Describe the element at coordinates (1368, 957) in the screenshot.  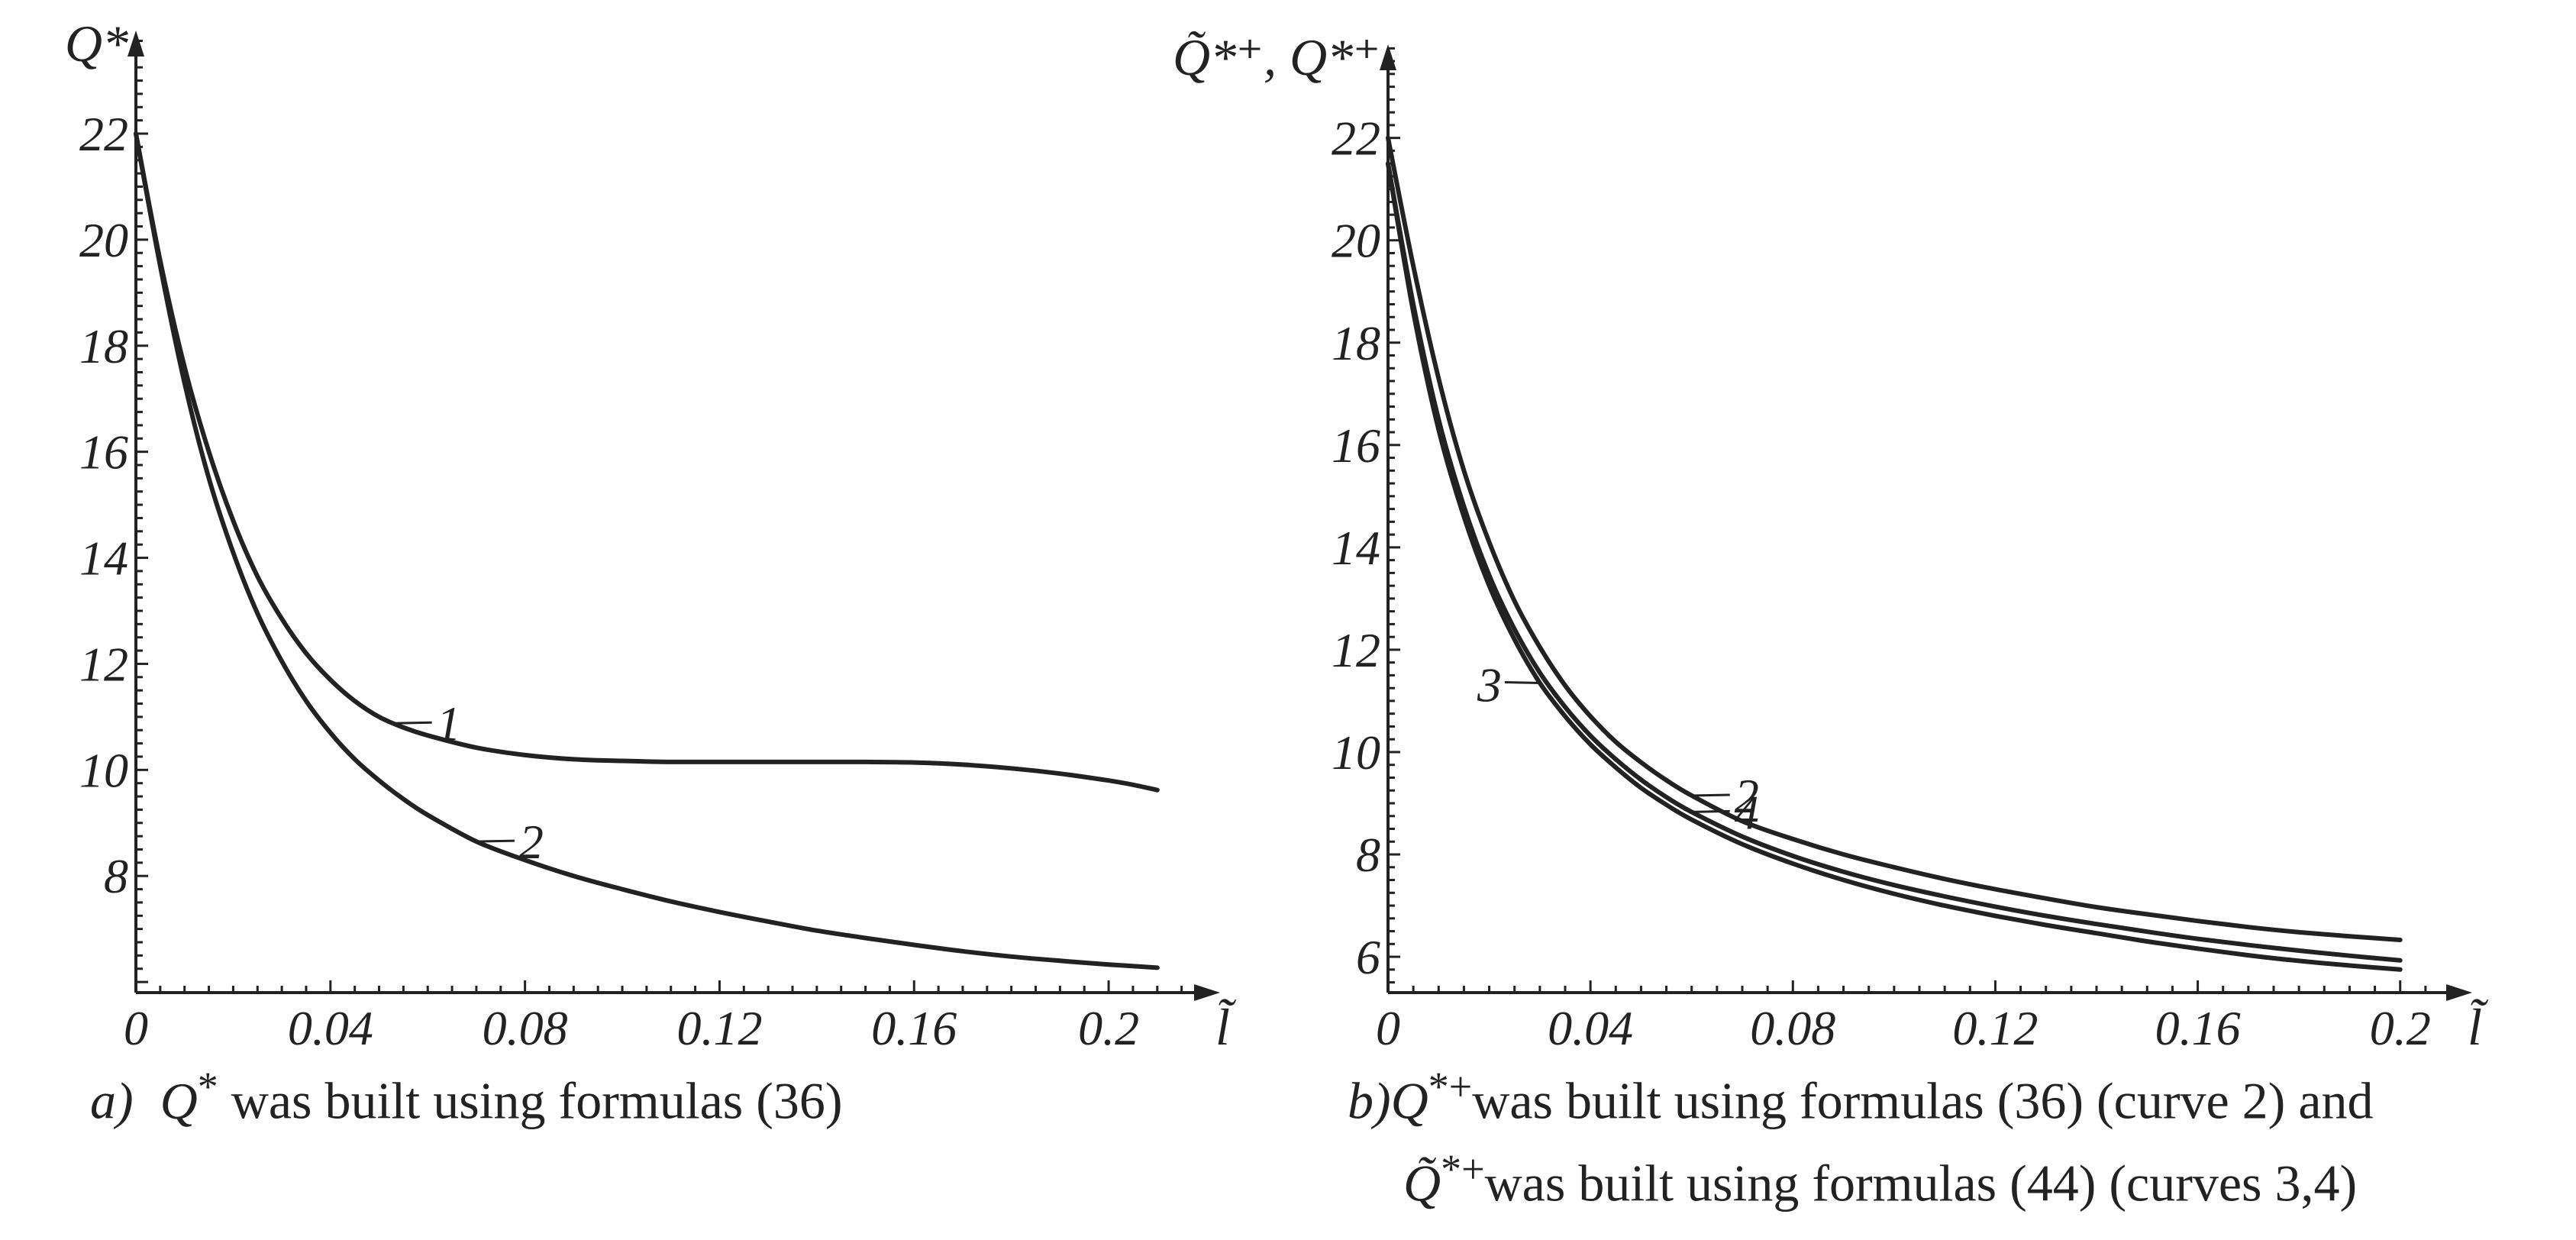
I see `y-tick-label: 6` at that location.